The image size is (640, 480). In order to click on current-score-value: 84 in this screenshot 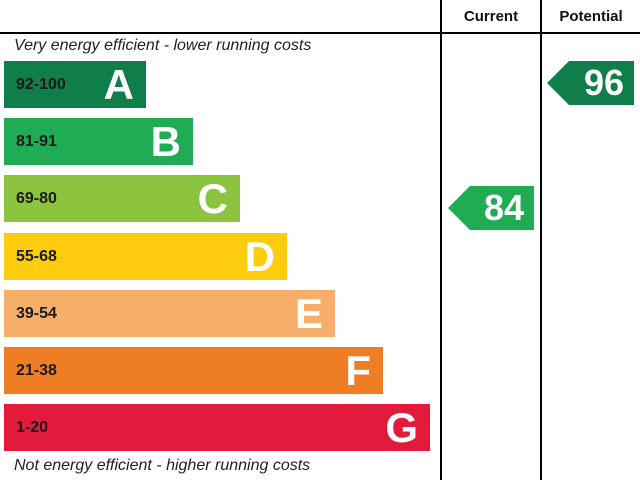, I will do `click(503, 207)`.